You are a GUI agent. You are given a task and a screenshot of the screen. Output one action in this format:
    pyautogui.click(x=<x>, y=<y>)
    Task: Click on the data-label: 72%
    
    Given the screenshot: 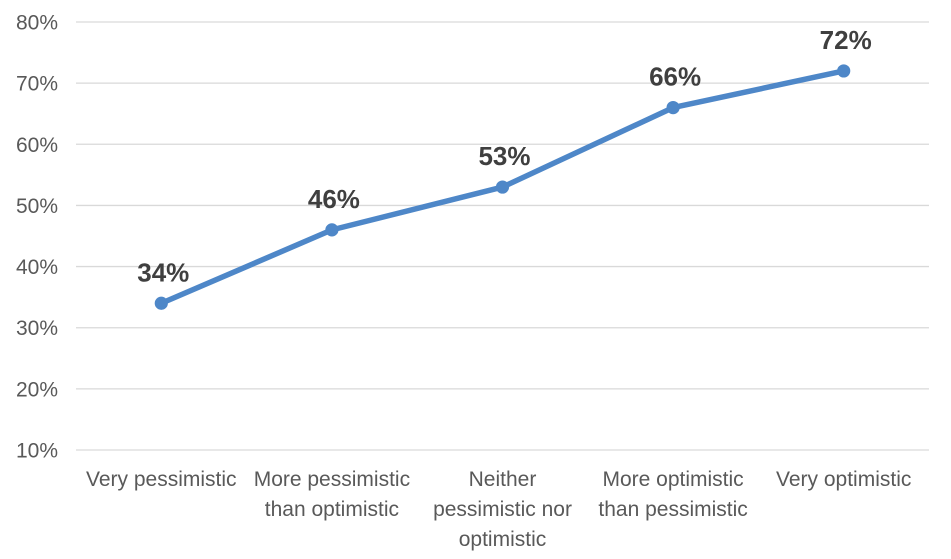 What is the action you would take?
    pyautogui.click(x=846, y=40)
    